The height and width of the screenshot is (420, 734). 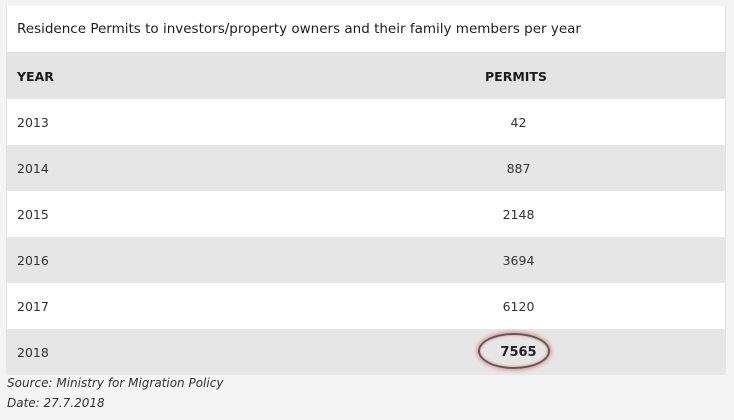 I want to click on highlighted-value: 7565, so click(x=514, y=351).